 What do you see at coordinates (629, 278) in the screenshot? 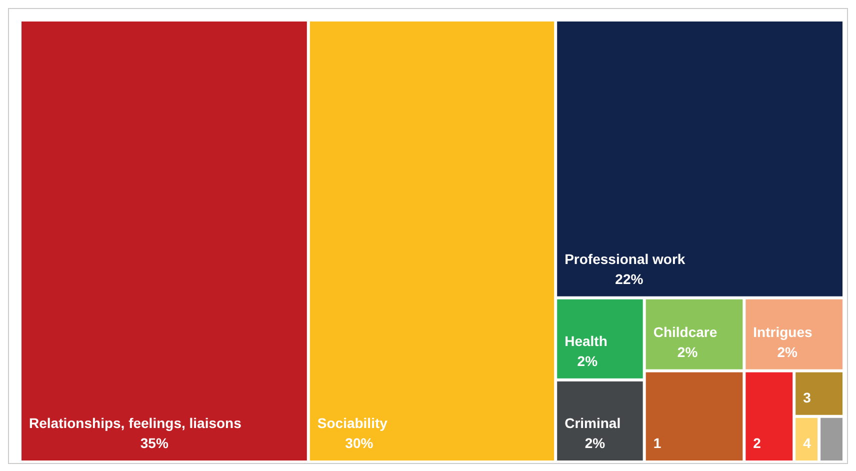
I see `data-label: 22%` at bounding box center [629, 278].